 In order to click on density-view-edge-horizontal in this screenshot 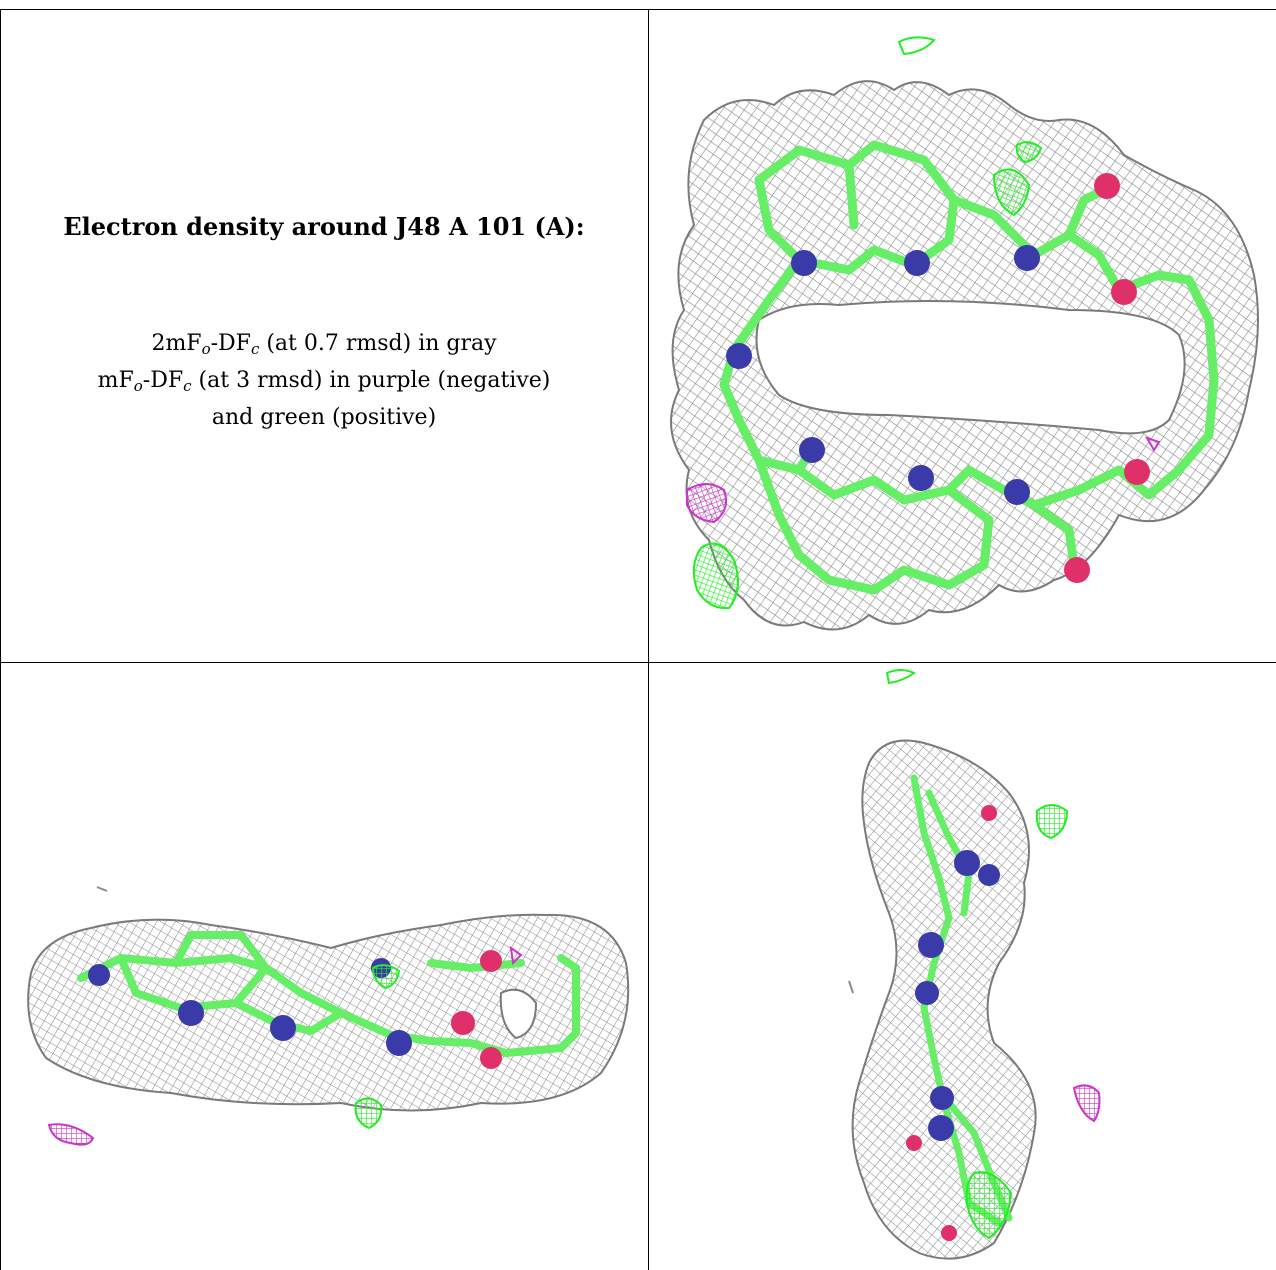, I will do `click(328, 1016)`.